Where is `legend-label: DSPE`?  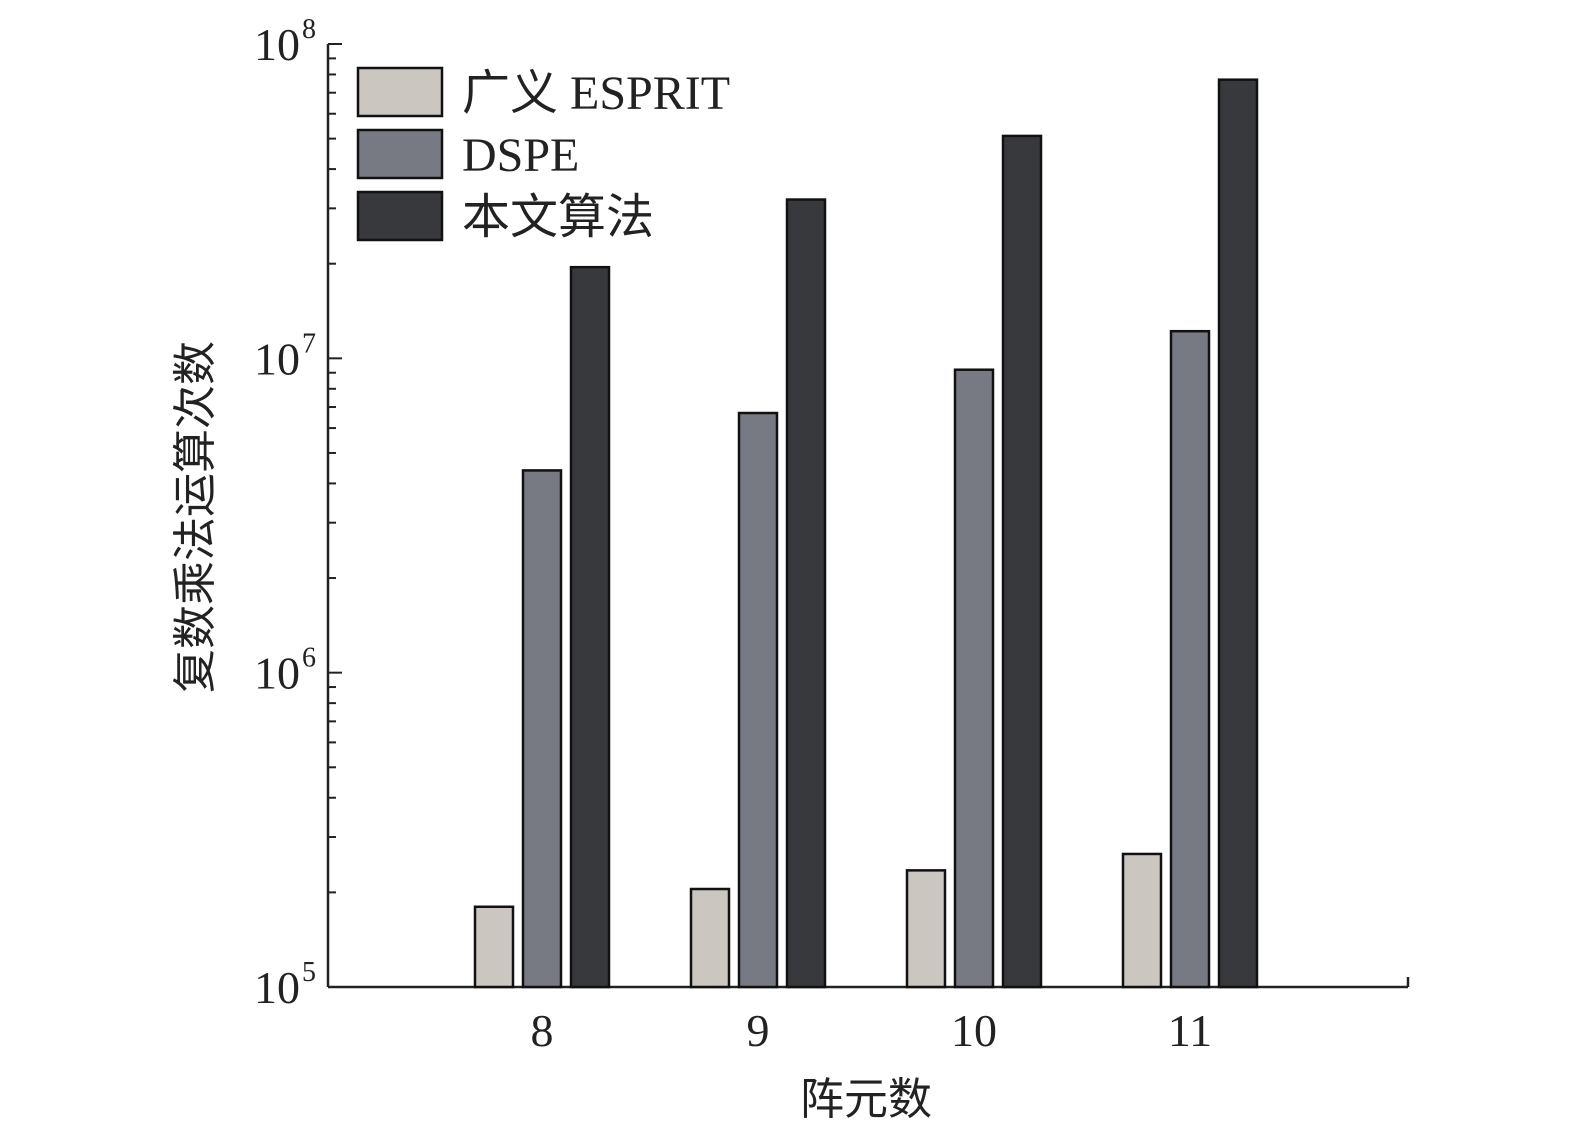 legend-label: DSPE is located at coordinates (520, 155).